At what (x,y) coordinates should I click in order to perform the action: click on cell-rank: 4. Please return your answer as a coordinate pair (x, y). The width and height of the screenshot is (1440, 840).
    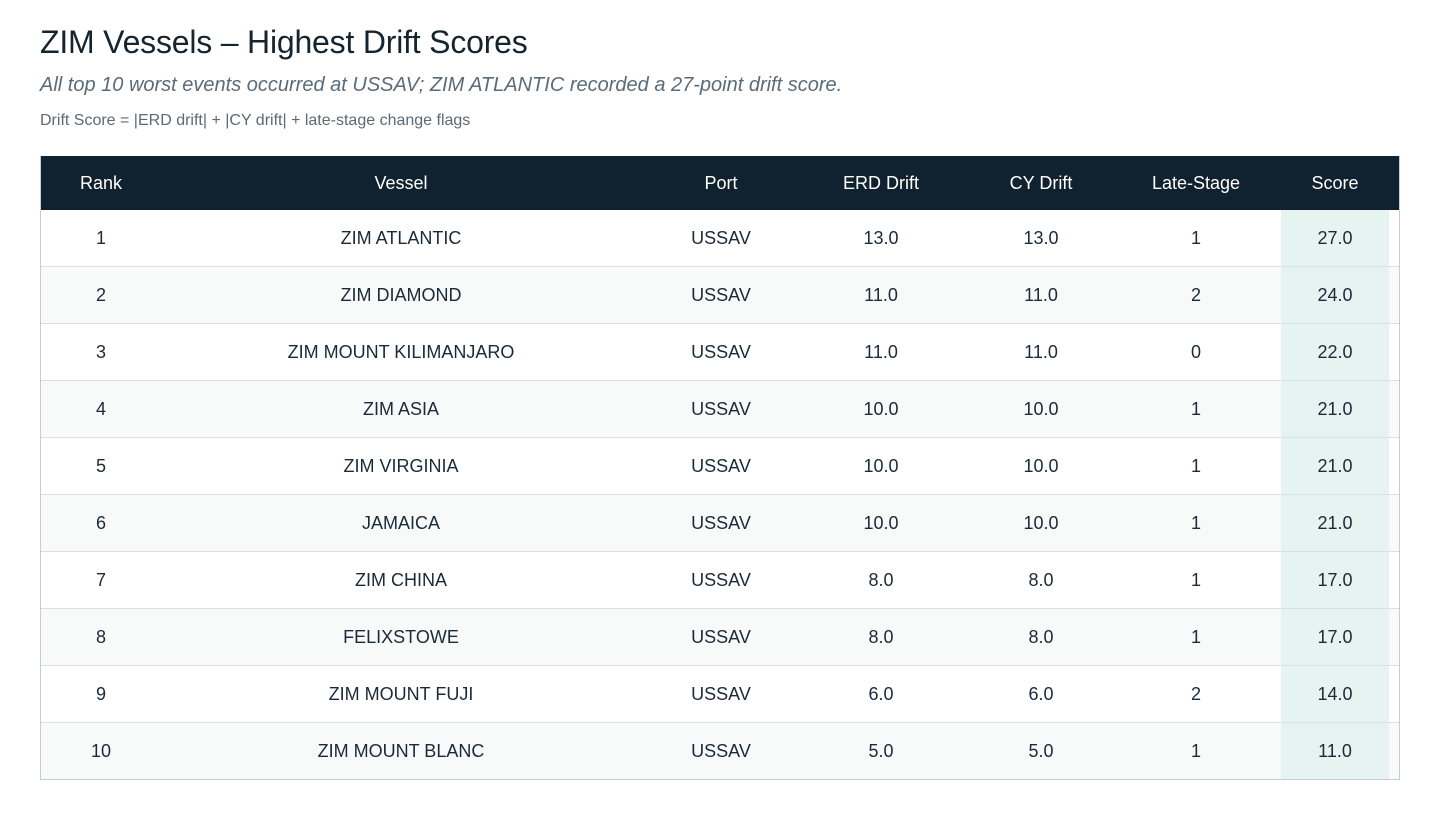
    Looking at the image, I should click on (101, 409).